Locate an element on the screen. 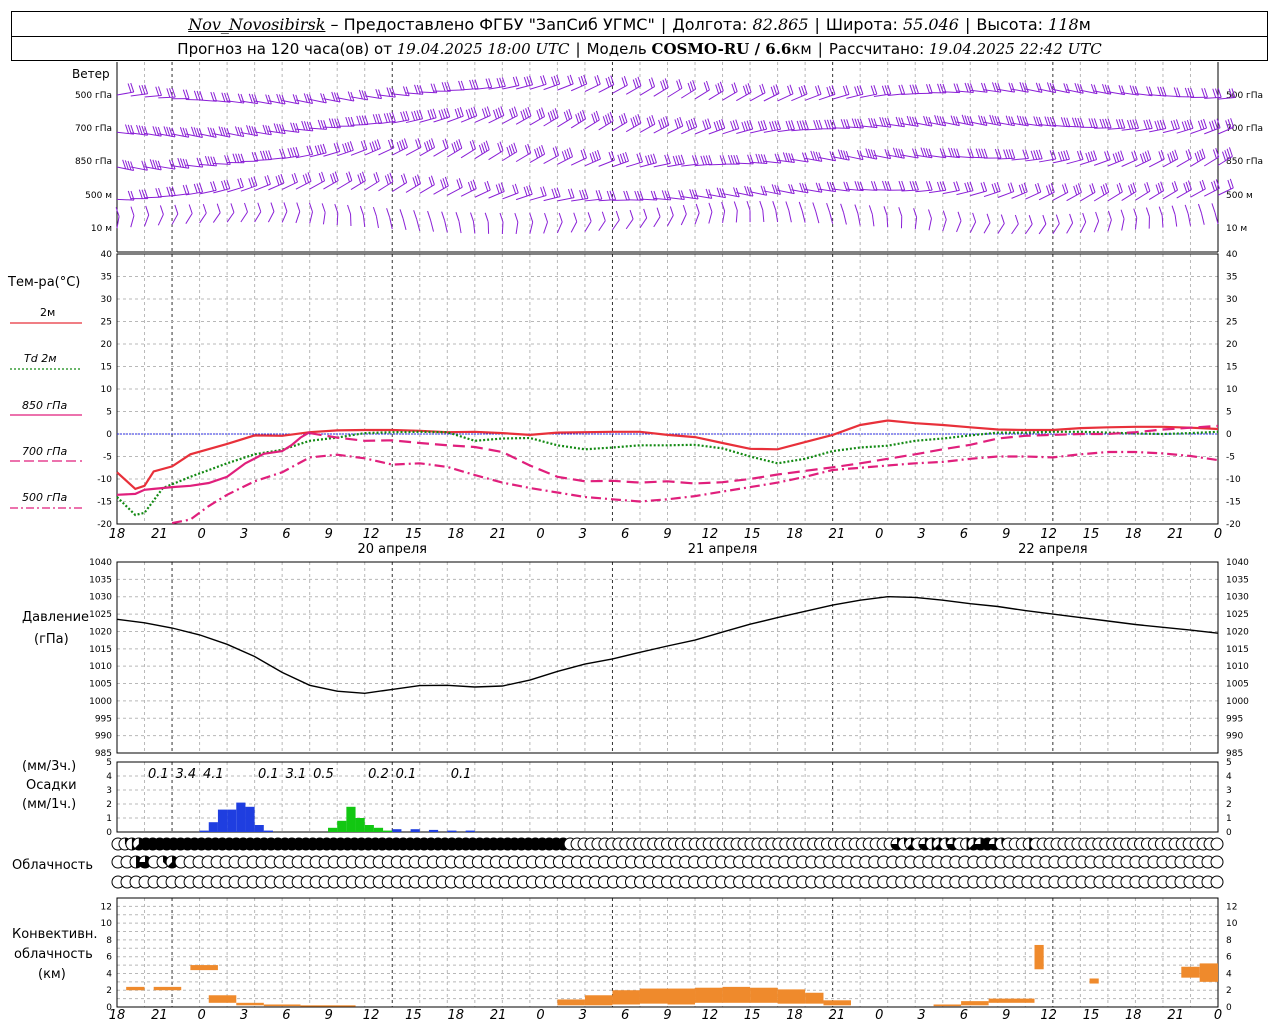  temp-tick-right: 20 is located at coordinates (1232, 345).